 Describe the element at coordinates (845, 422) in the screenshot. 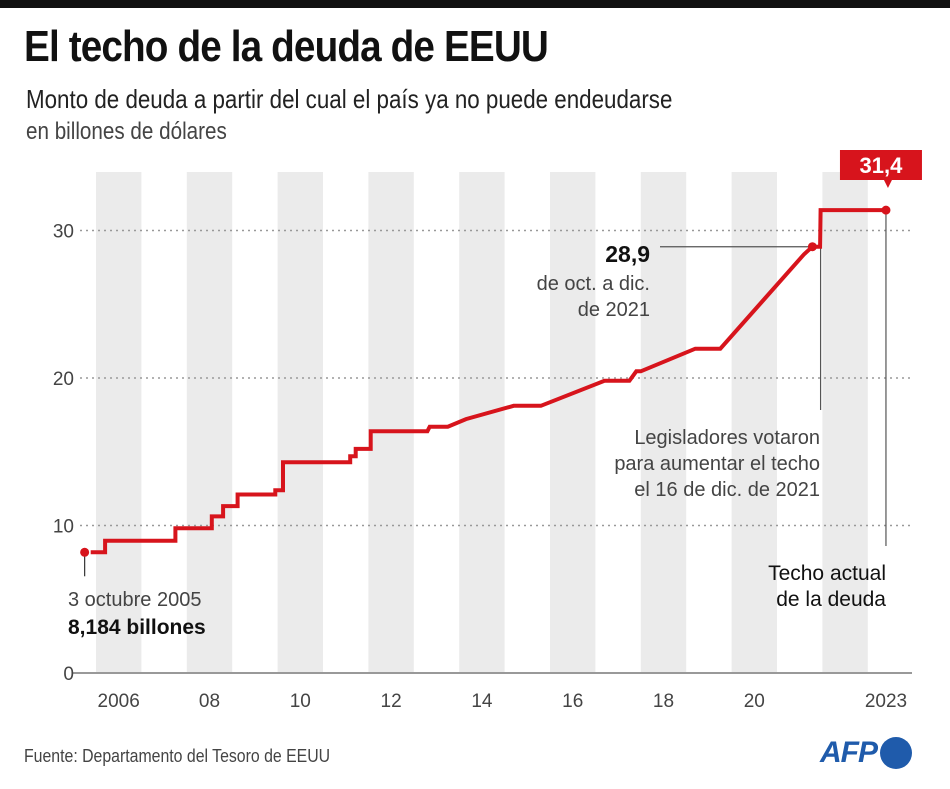

I see `year-band-2022` at that location.